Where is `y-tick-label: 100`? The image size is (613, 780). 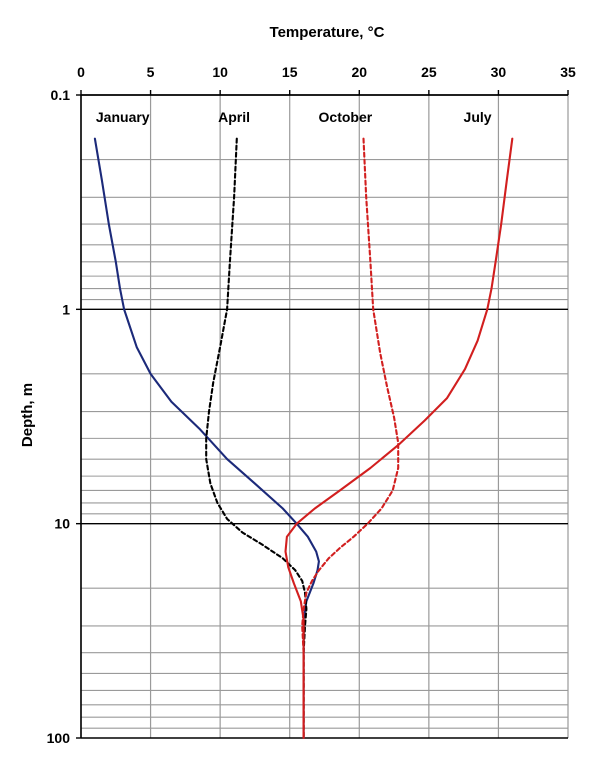
y-tick-label: 100 is located at coordinates (59, 738).